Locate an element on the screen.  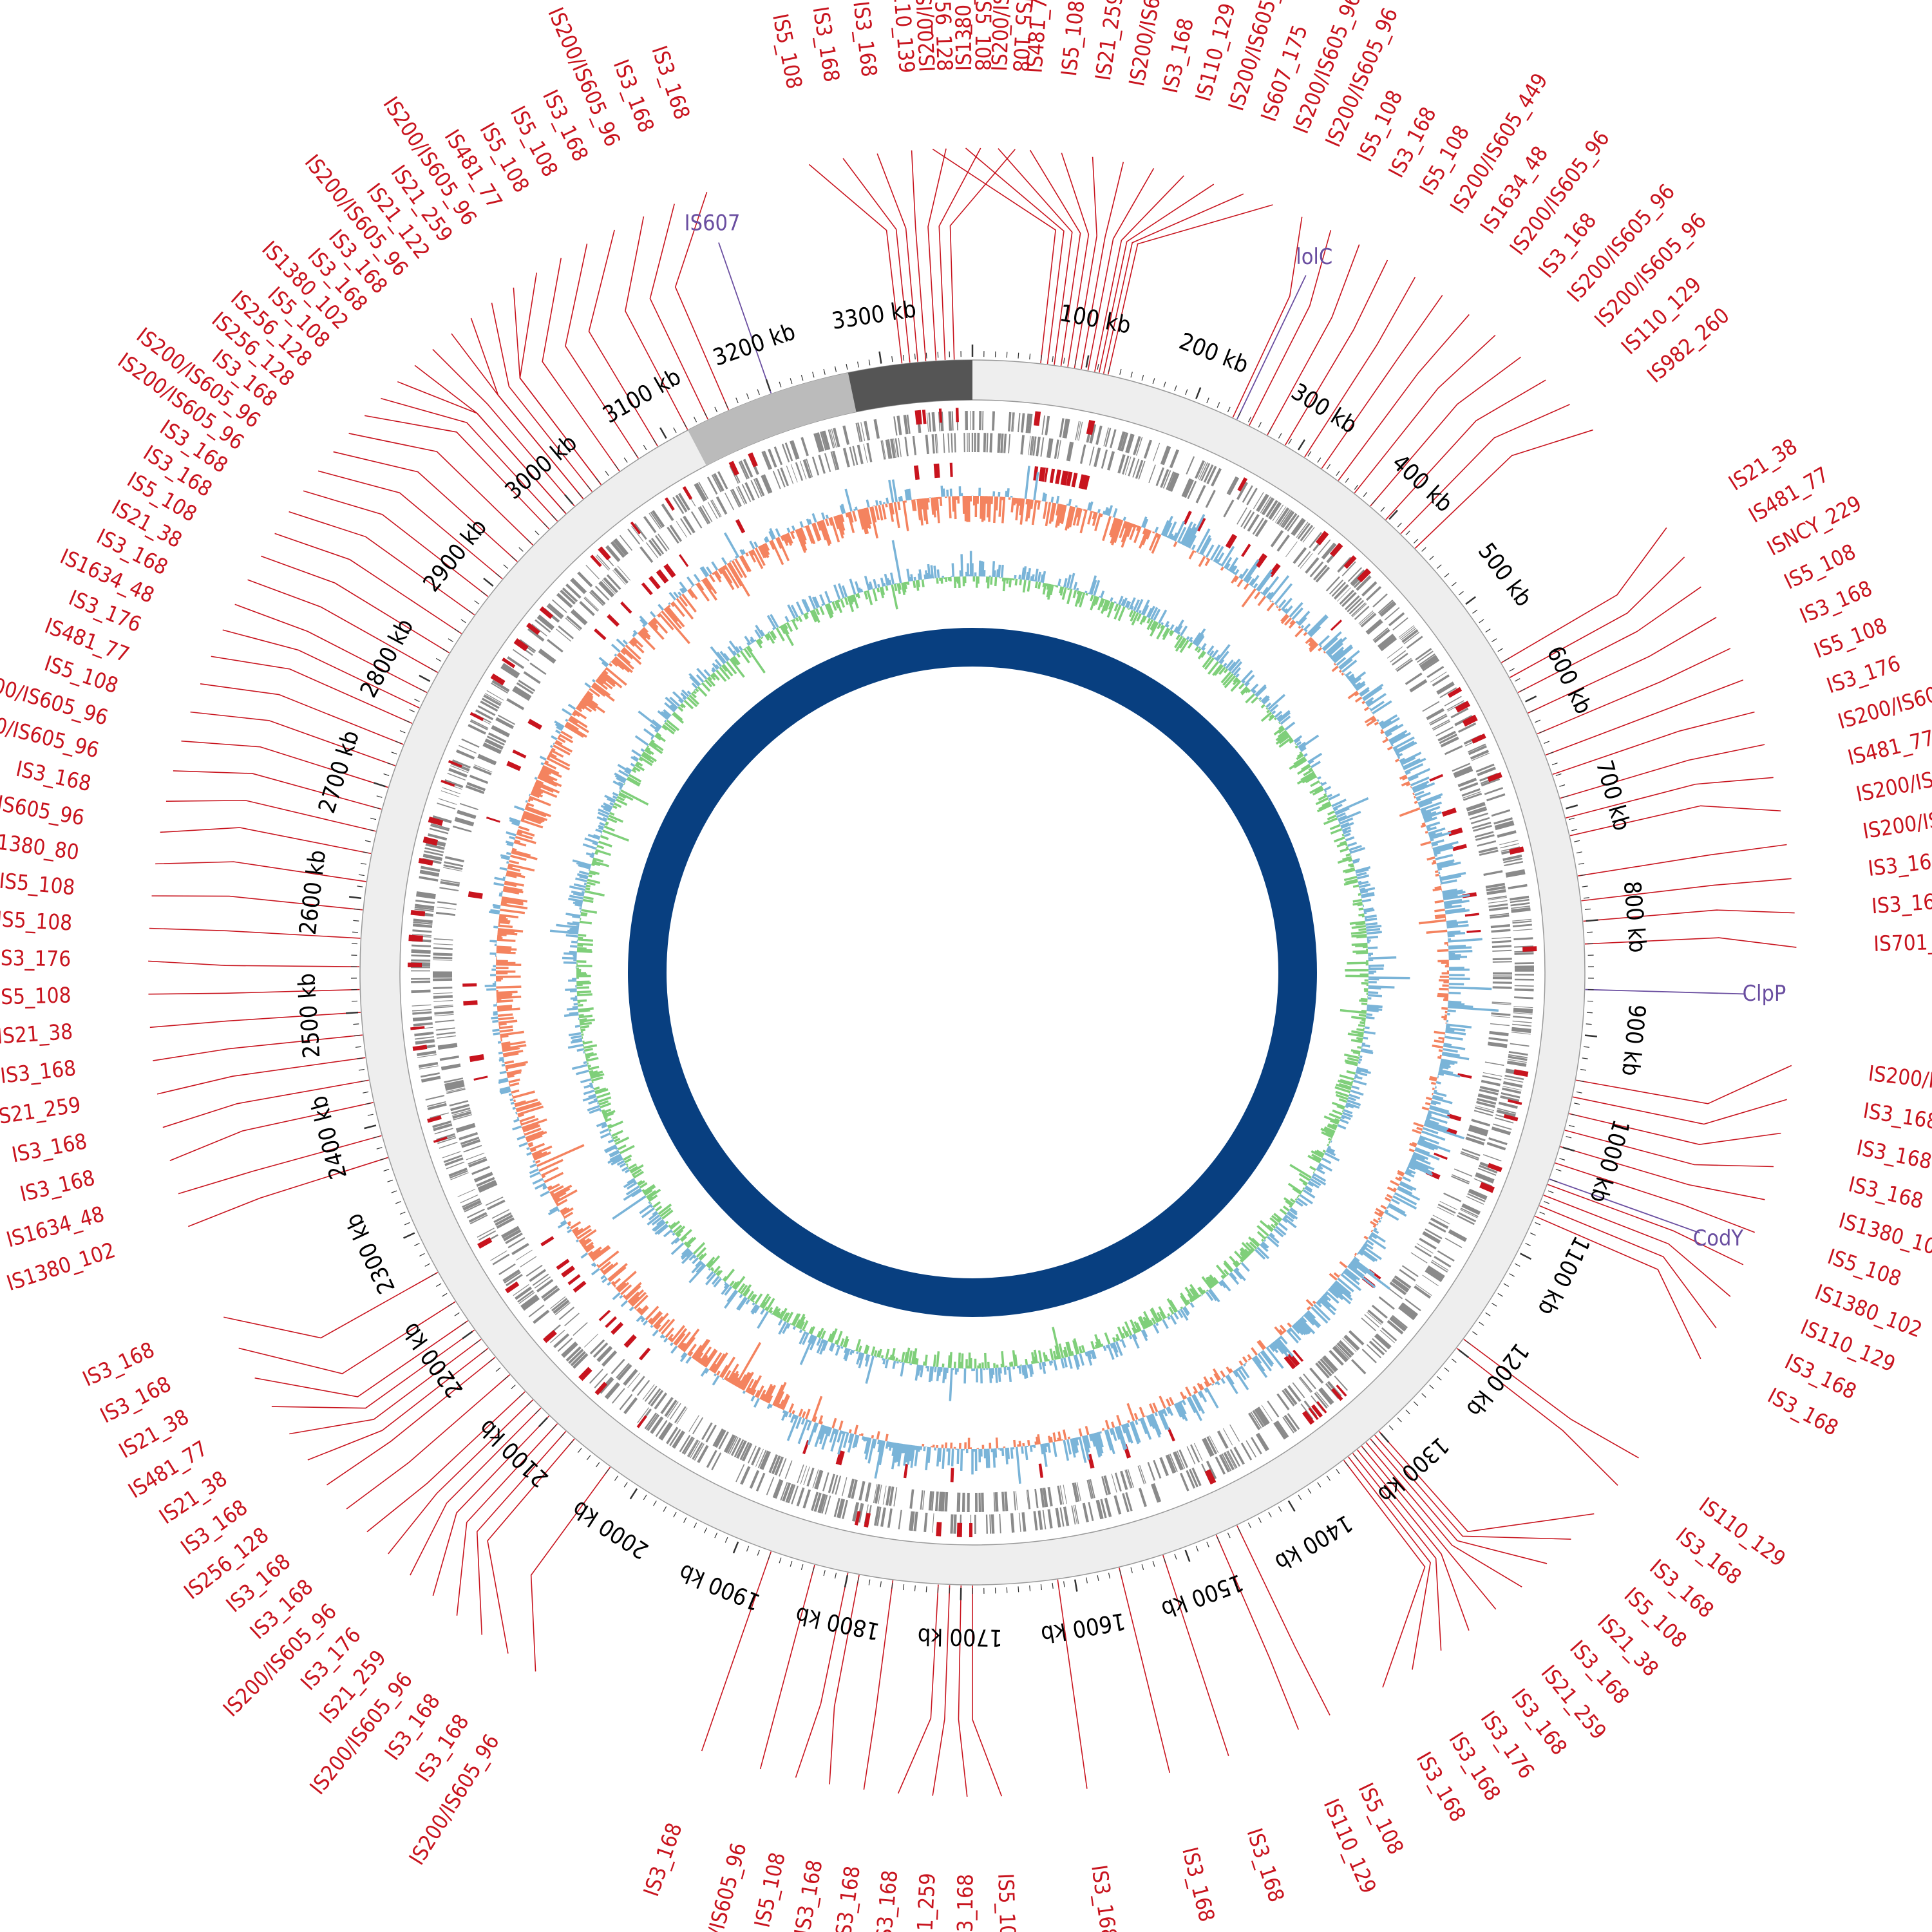
tick-label: 1000 kb is located at coordinates (1609, 1161).